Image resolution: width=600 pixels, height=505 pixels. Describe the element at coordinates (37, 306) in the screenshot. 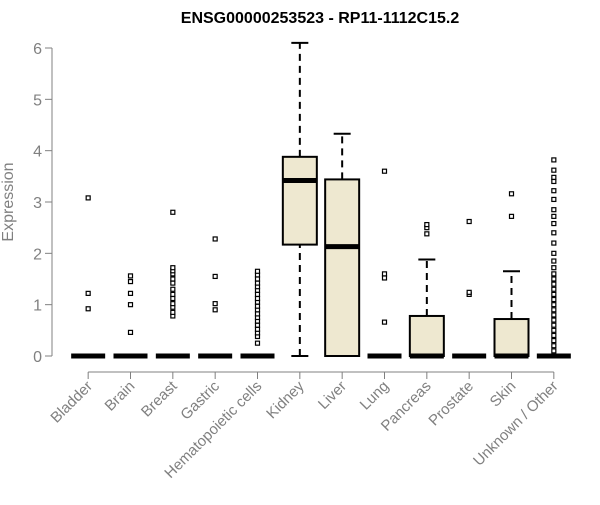

I see `y-tick-label: 1` at that location.